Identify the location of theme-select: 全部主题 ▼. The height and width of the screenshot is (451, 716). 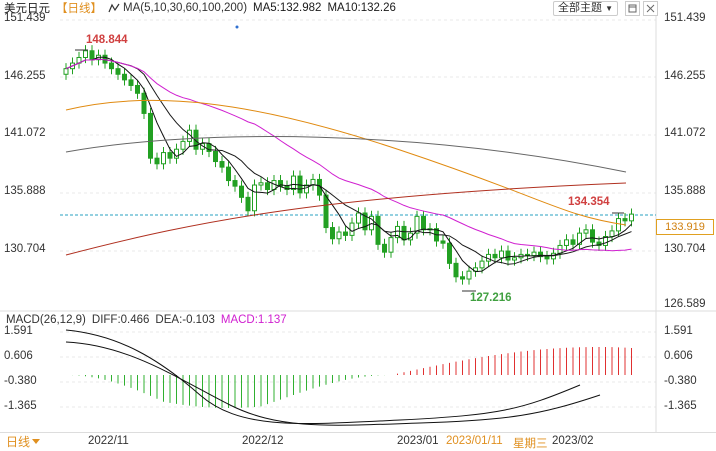
(585, 8).